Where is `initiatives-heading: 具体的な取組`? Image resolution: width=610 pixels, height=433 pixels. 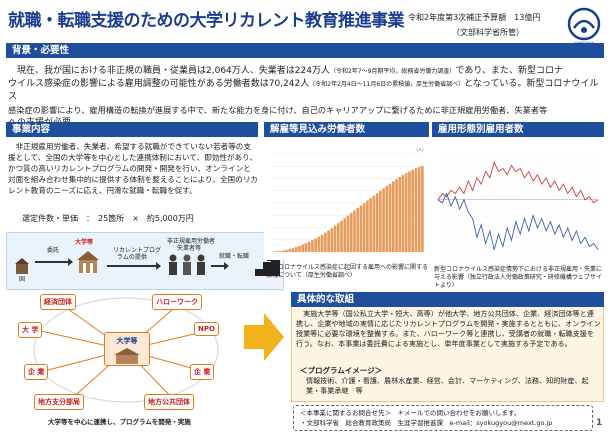
initiatives-heading: 具体的な取組 is located at coordinates (447, 299).